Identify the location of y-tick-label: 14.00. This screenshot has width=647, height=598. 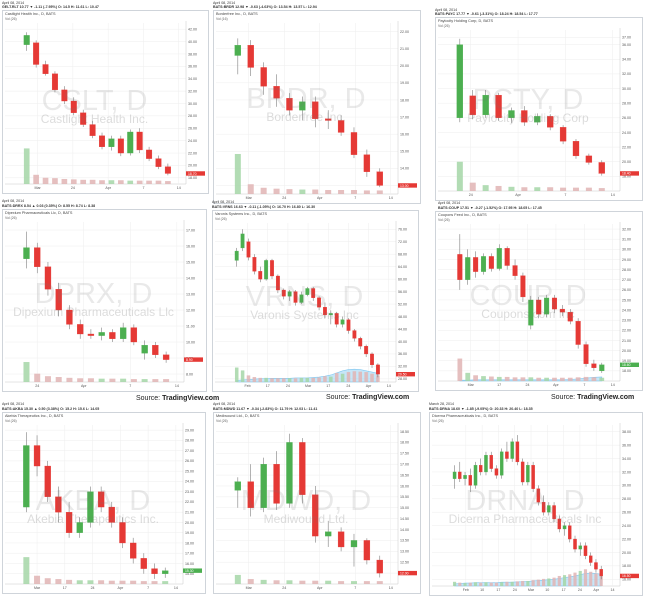
(404, 169).